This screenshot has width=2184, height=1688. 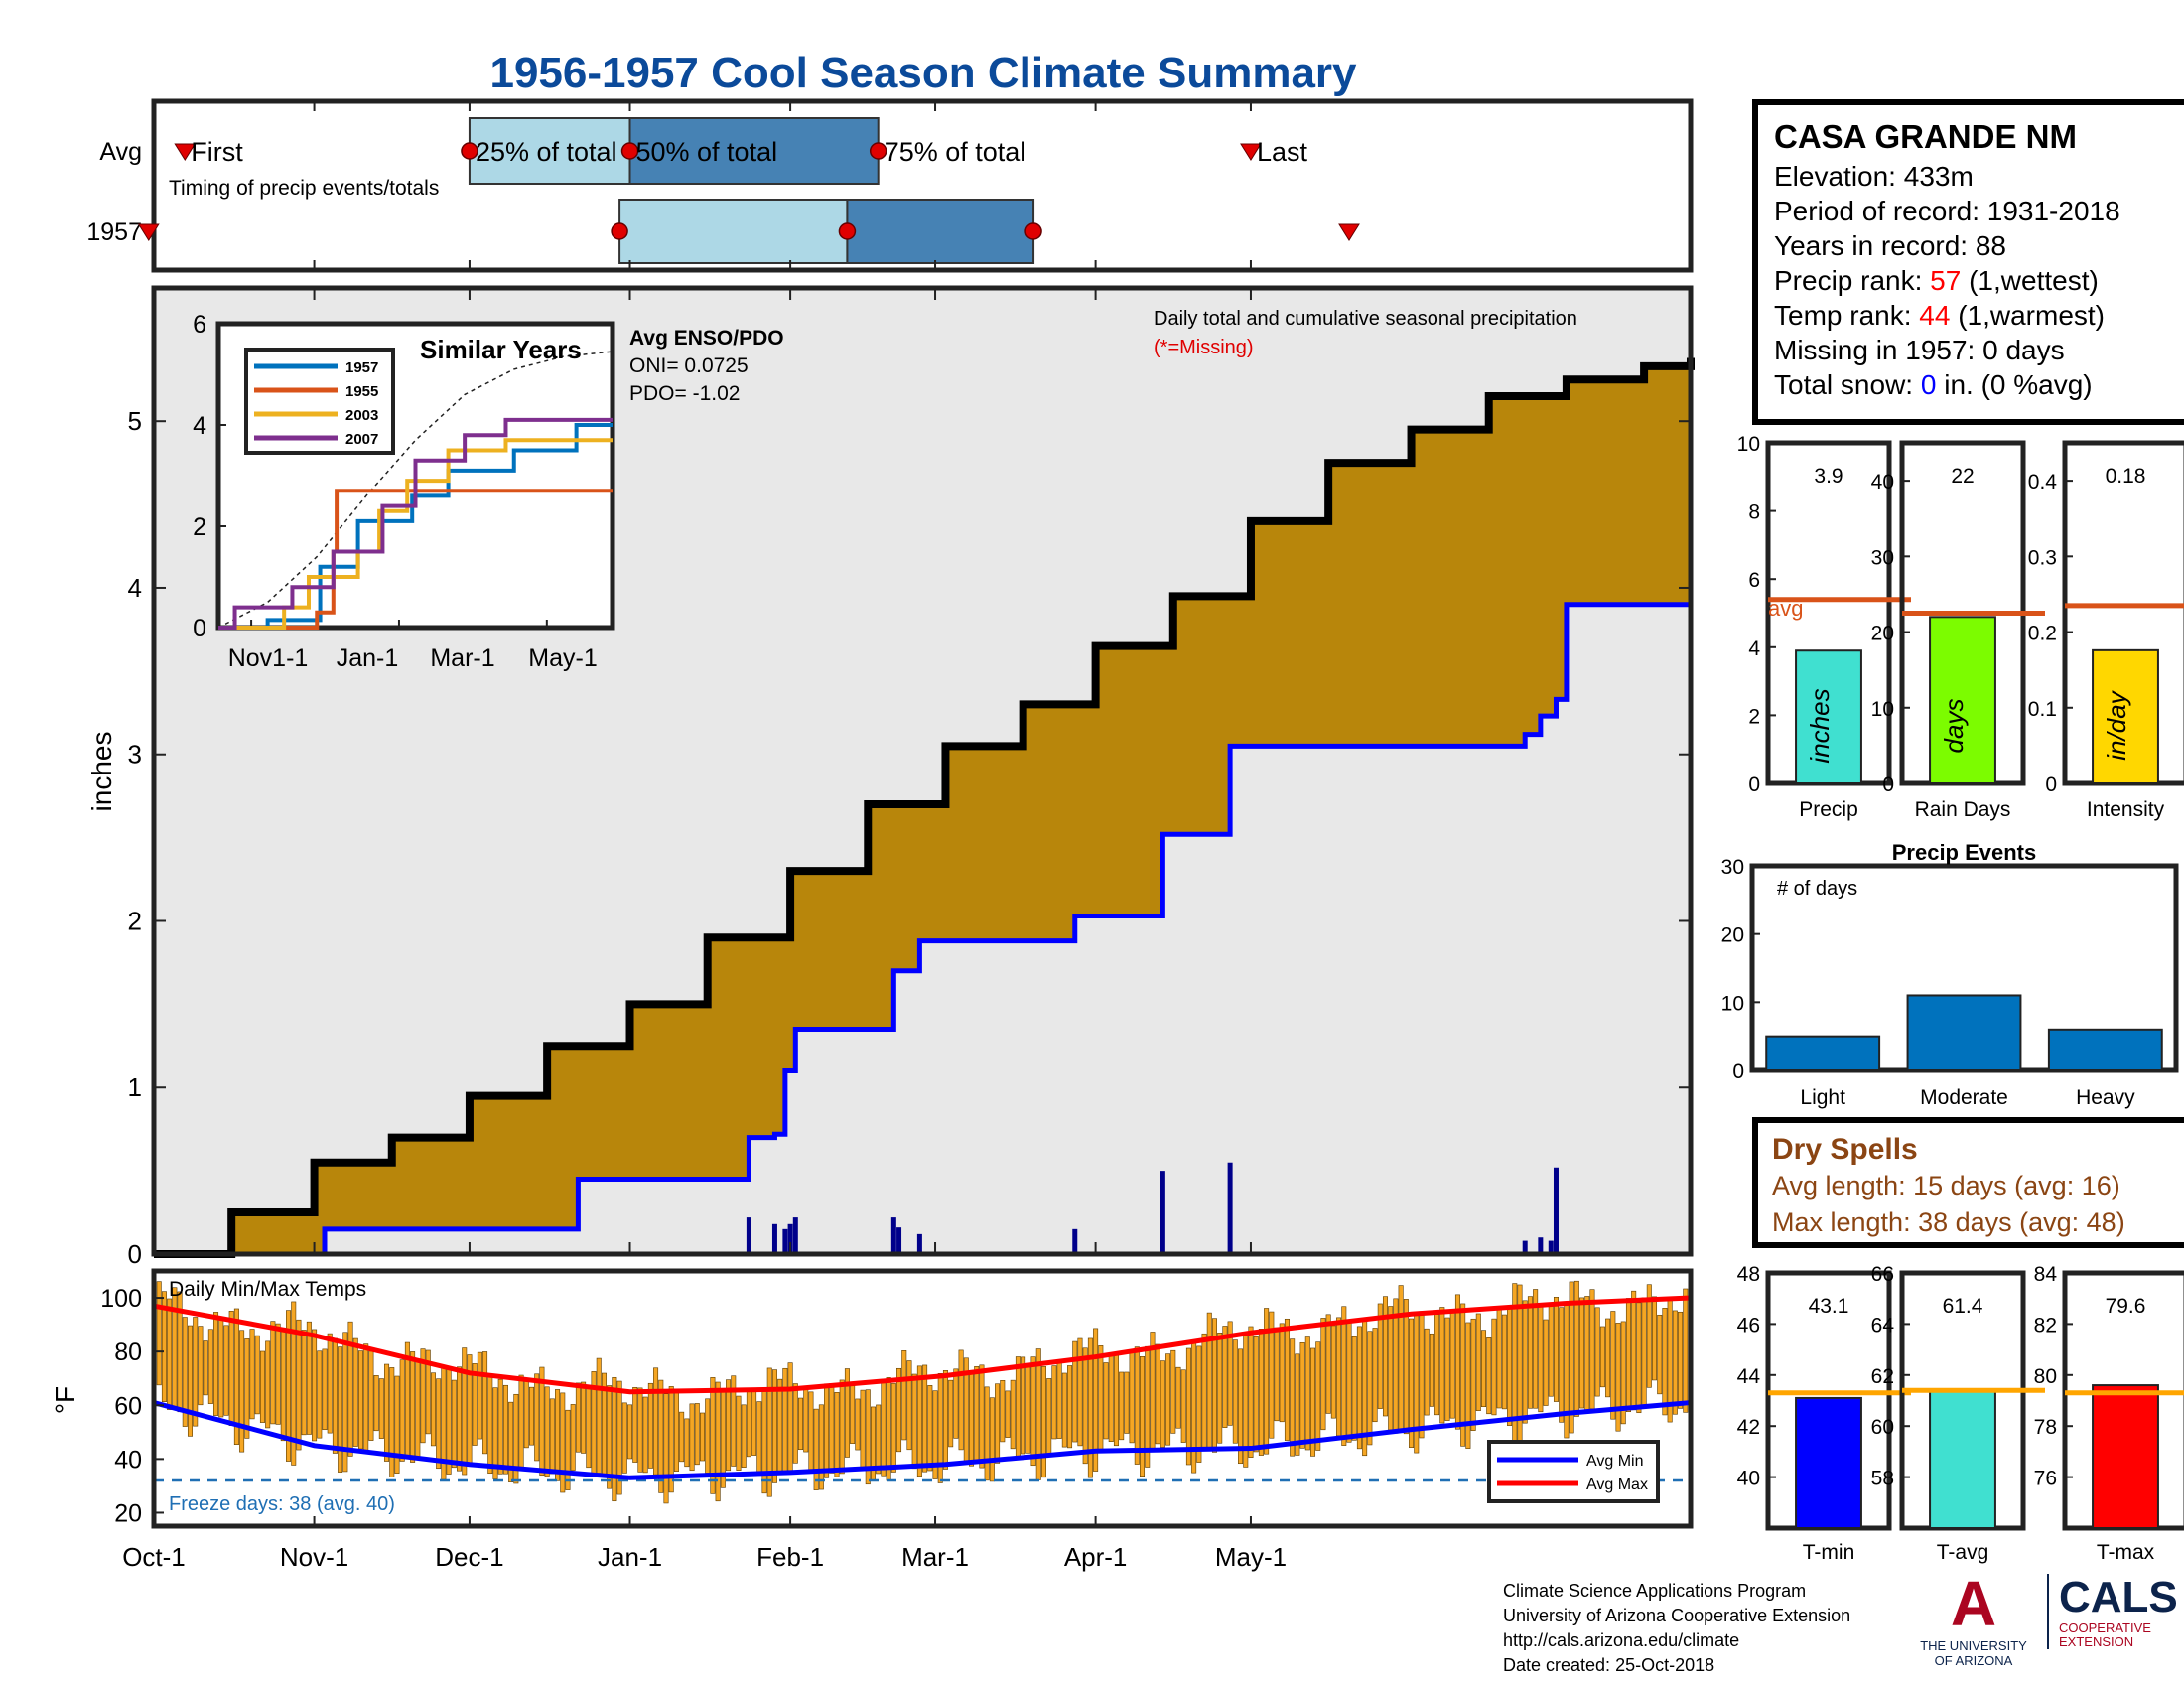 I want to click on timing-avg-last-marker, so click(x=1251, y=152).